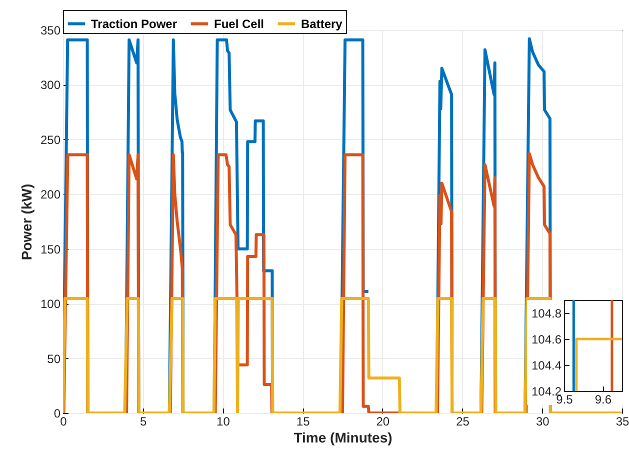 Image resolution: width=629 pixels, height=464 pixels. I want to click on x-tick-label: 20, so click(383, 421).